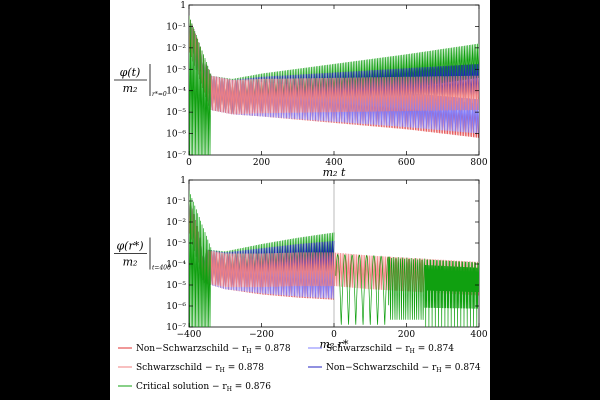 This screenshot has height=400, width=600. What do you see at coordinates (403, 368) in the screenshot?
I see `legend-label-3: Non−Schwarzschild − rH = 0.874` at bounding box center [403, 368].